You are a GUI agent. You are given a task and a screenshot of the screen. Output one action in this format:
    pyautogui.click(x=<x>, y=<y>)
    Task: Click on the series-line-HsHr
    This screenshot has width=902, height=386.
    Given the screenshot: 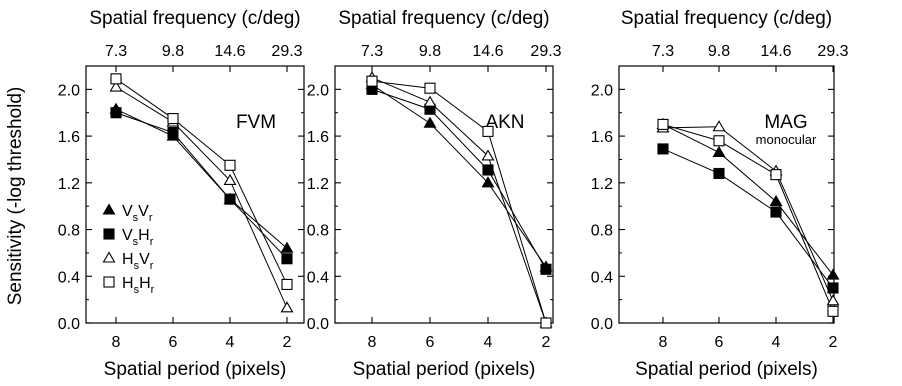 What is the action you would take?
    pyautogui.click(x=201, y=181)
    